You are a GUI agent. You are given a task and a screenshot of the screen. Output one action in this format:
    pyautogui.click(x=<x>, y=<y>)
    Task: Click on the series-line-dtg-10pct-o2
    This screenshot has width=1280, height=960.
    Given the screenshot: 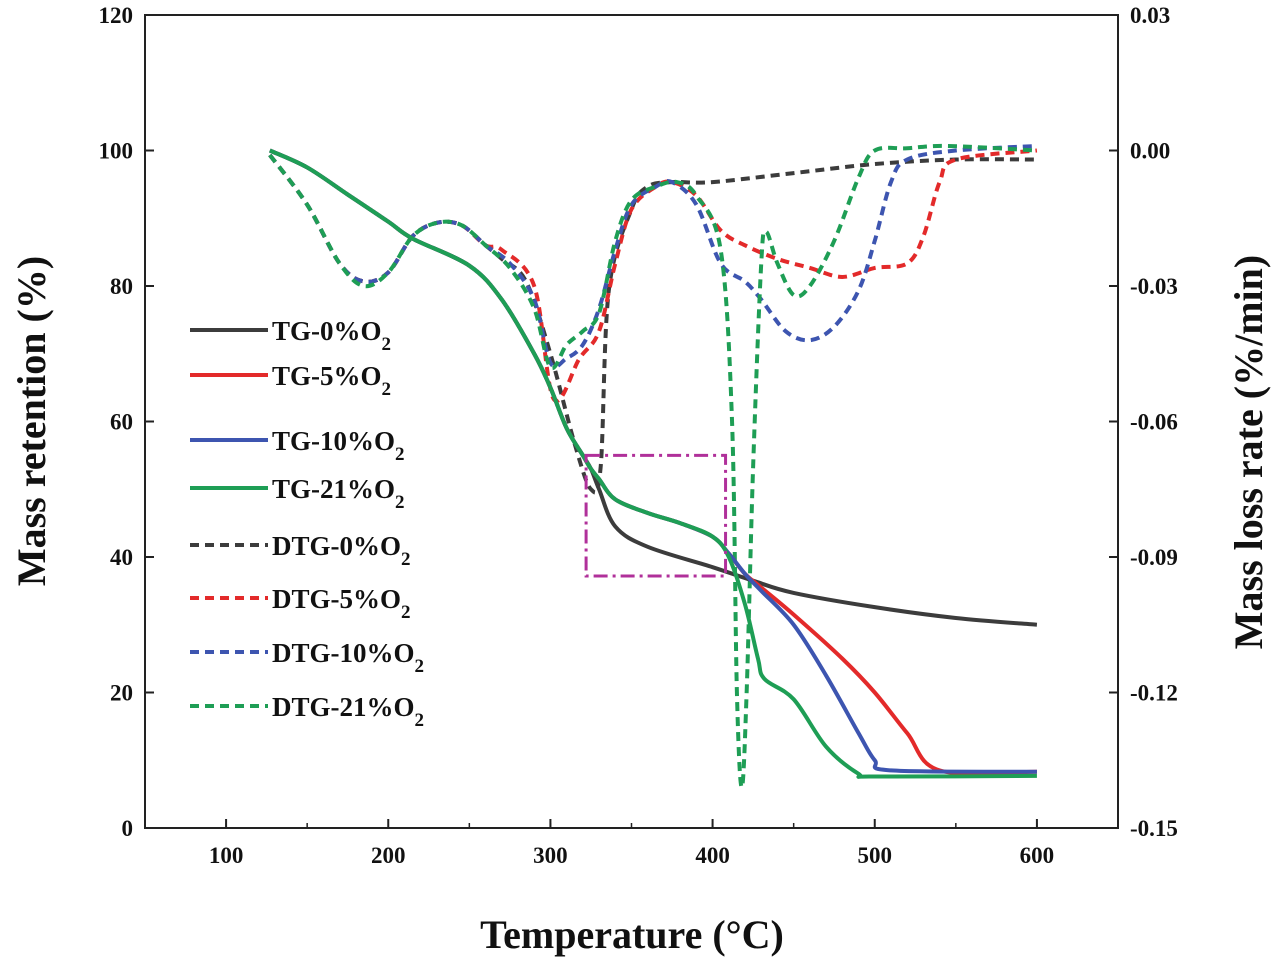 What is the action you would take?
    pyautogui.click(x=653, y=256)
    